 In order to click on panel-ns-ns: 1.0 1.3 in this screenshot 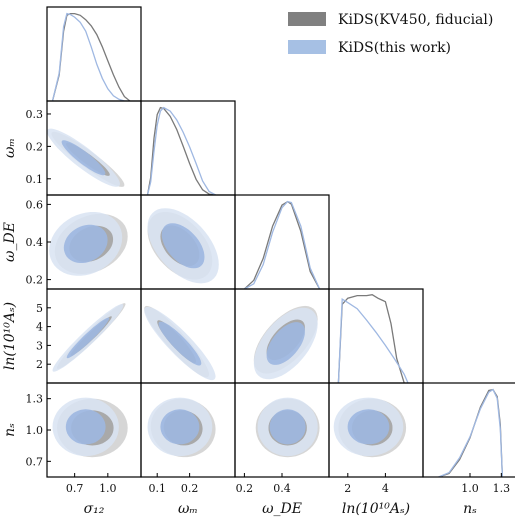, I will do `click(468, 438)`.